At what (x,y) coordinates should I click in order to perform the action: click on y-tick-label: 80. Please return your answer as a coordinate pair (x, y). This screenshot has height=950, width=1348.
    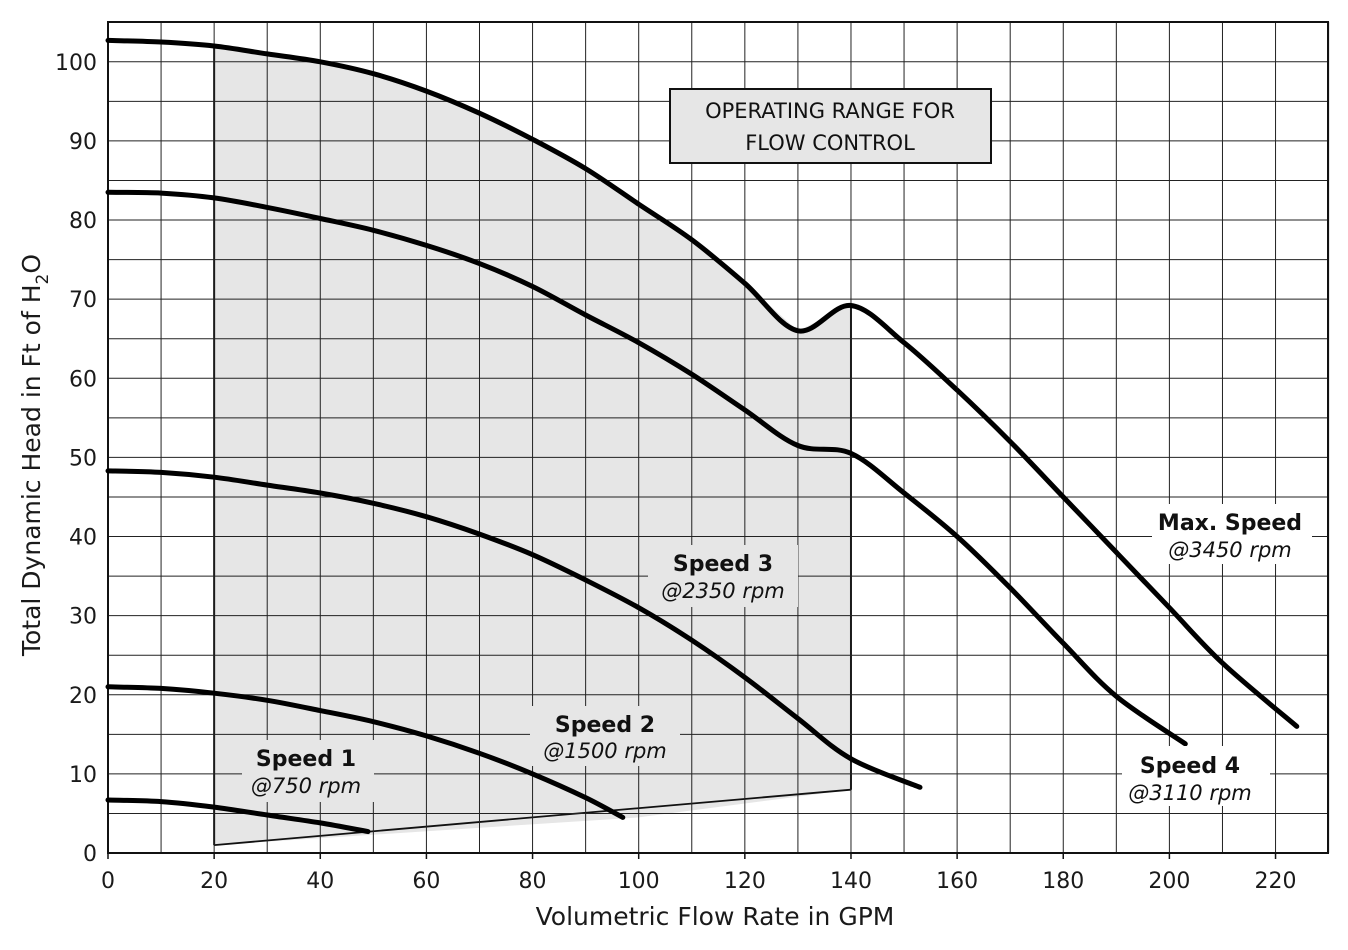
    Looking at the image, I should click on (83, 221).